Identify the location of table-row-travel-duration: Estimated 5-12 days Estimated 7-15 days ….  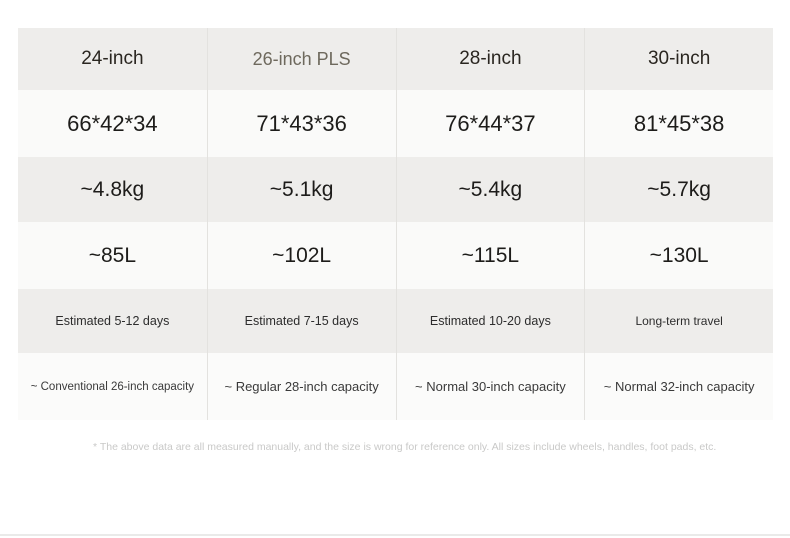
(395, 321).